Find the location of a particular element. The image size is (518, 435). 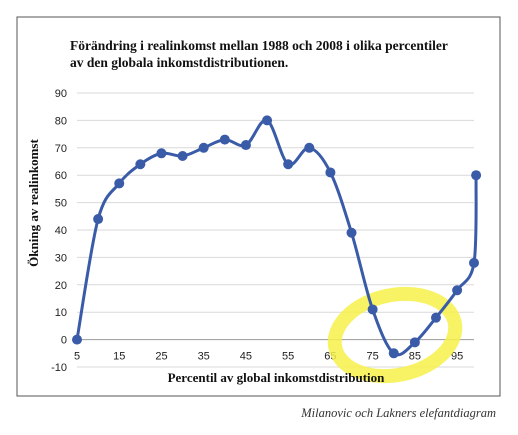

y-tick-label: 10 is located at coordinates (61, 313).